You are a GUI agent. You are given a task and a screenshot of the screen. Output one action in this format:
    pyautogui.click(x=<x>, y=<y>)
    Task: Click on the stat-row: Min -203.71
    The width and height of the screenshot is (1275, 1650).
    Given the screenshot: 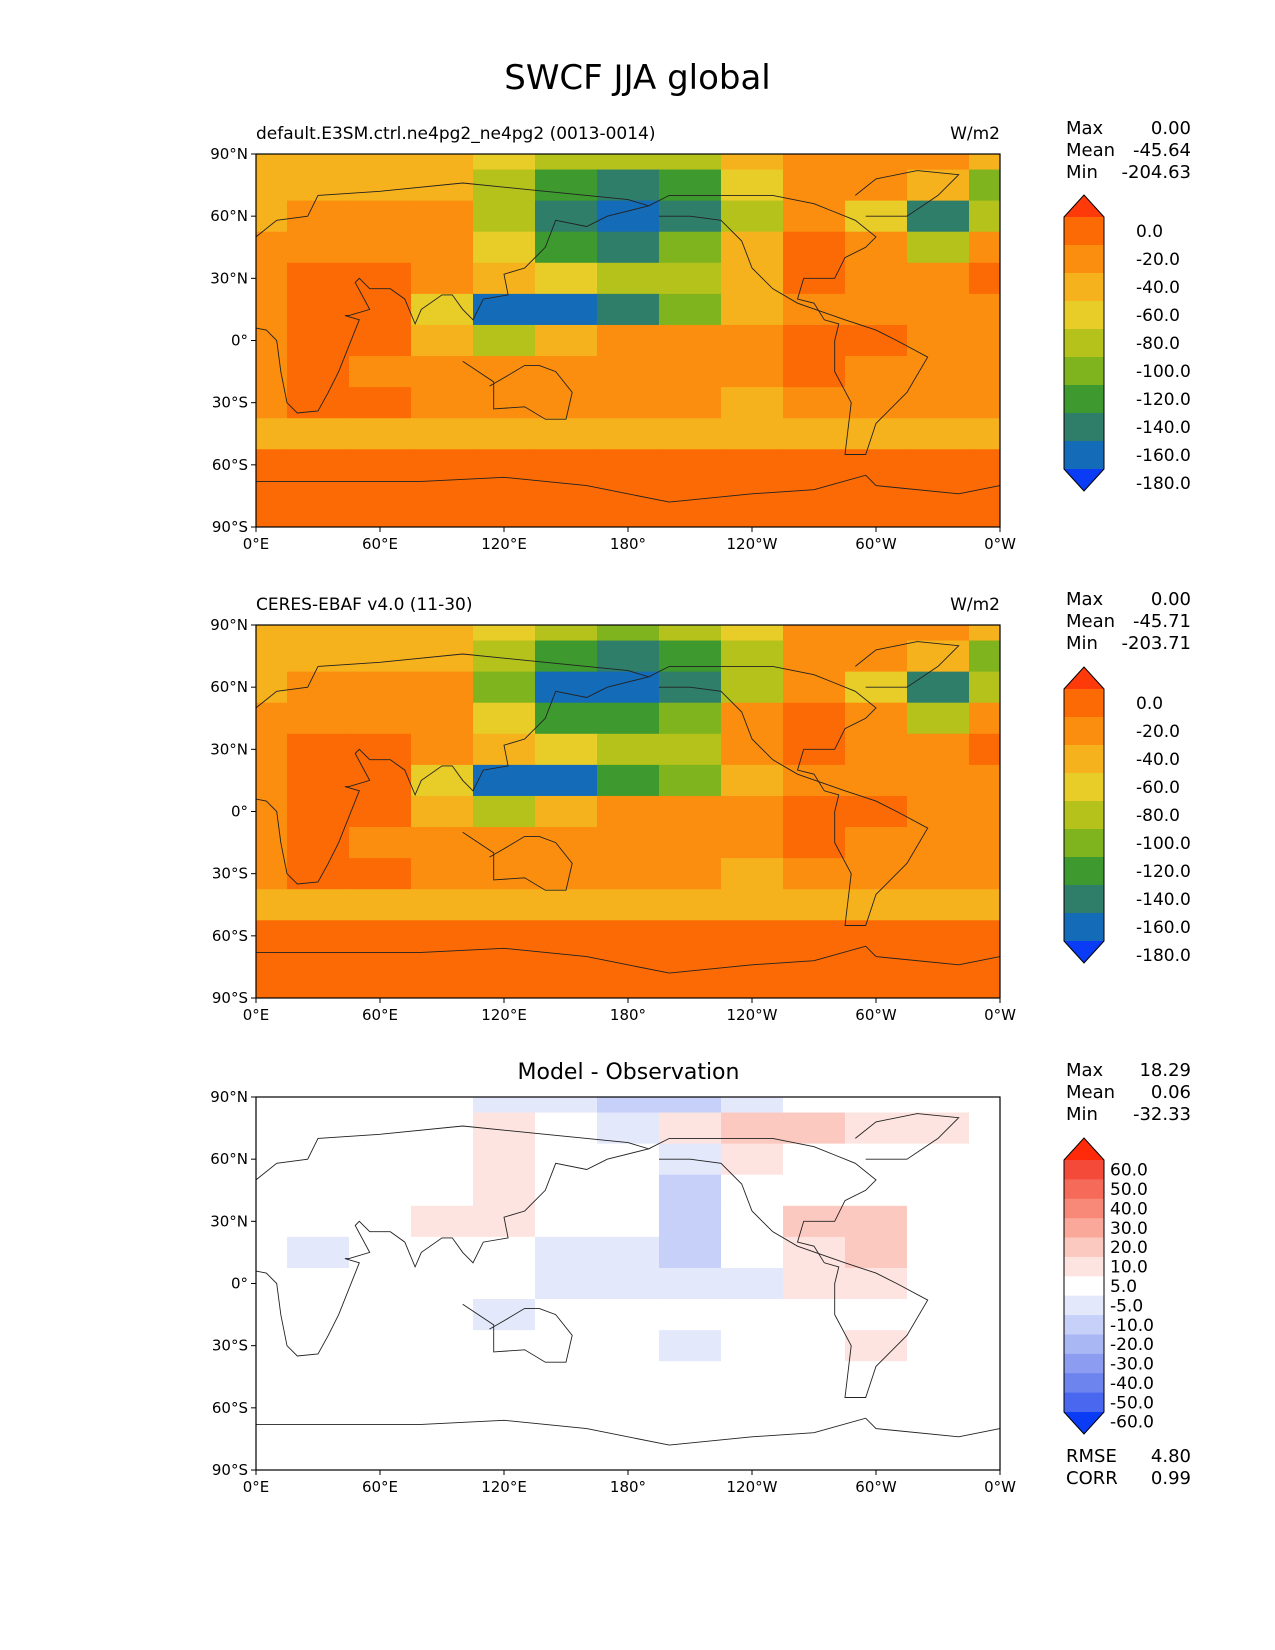 What is the action you would take?
    pyautogui.click(x=1128, y=644)
    